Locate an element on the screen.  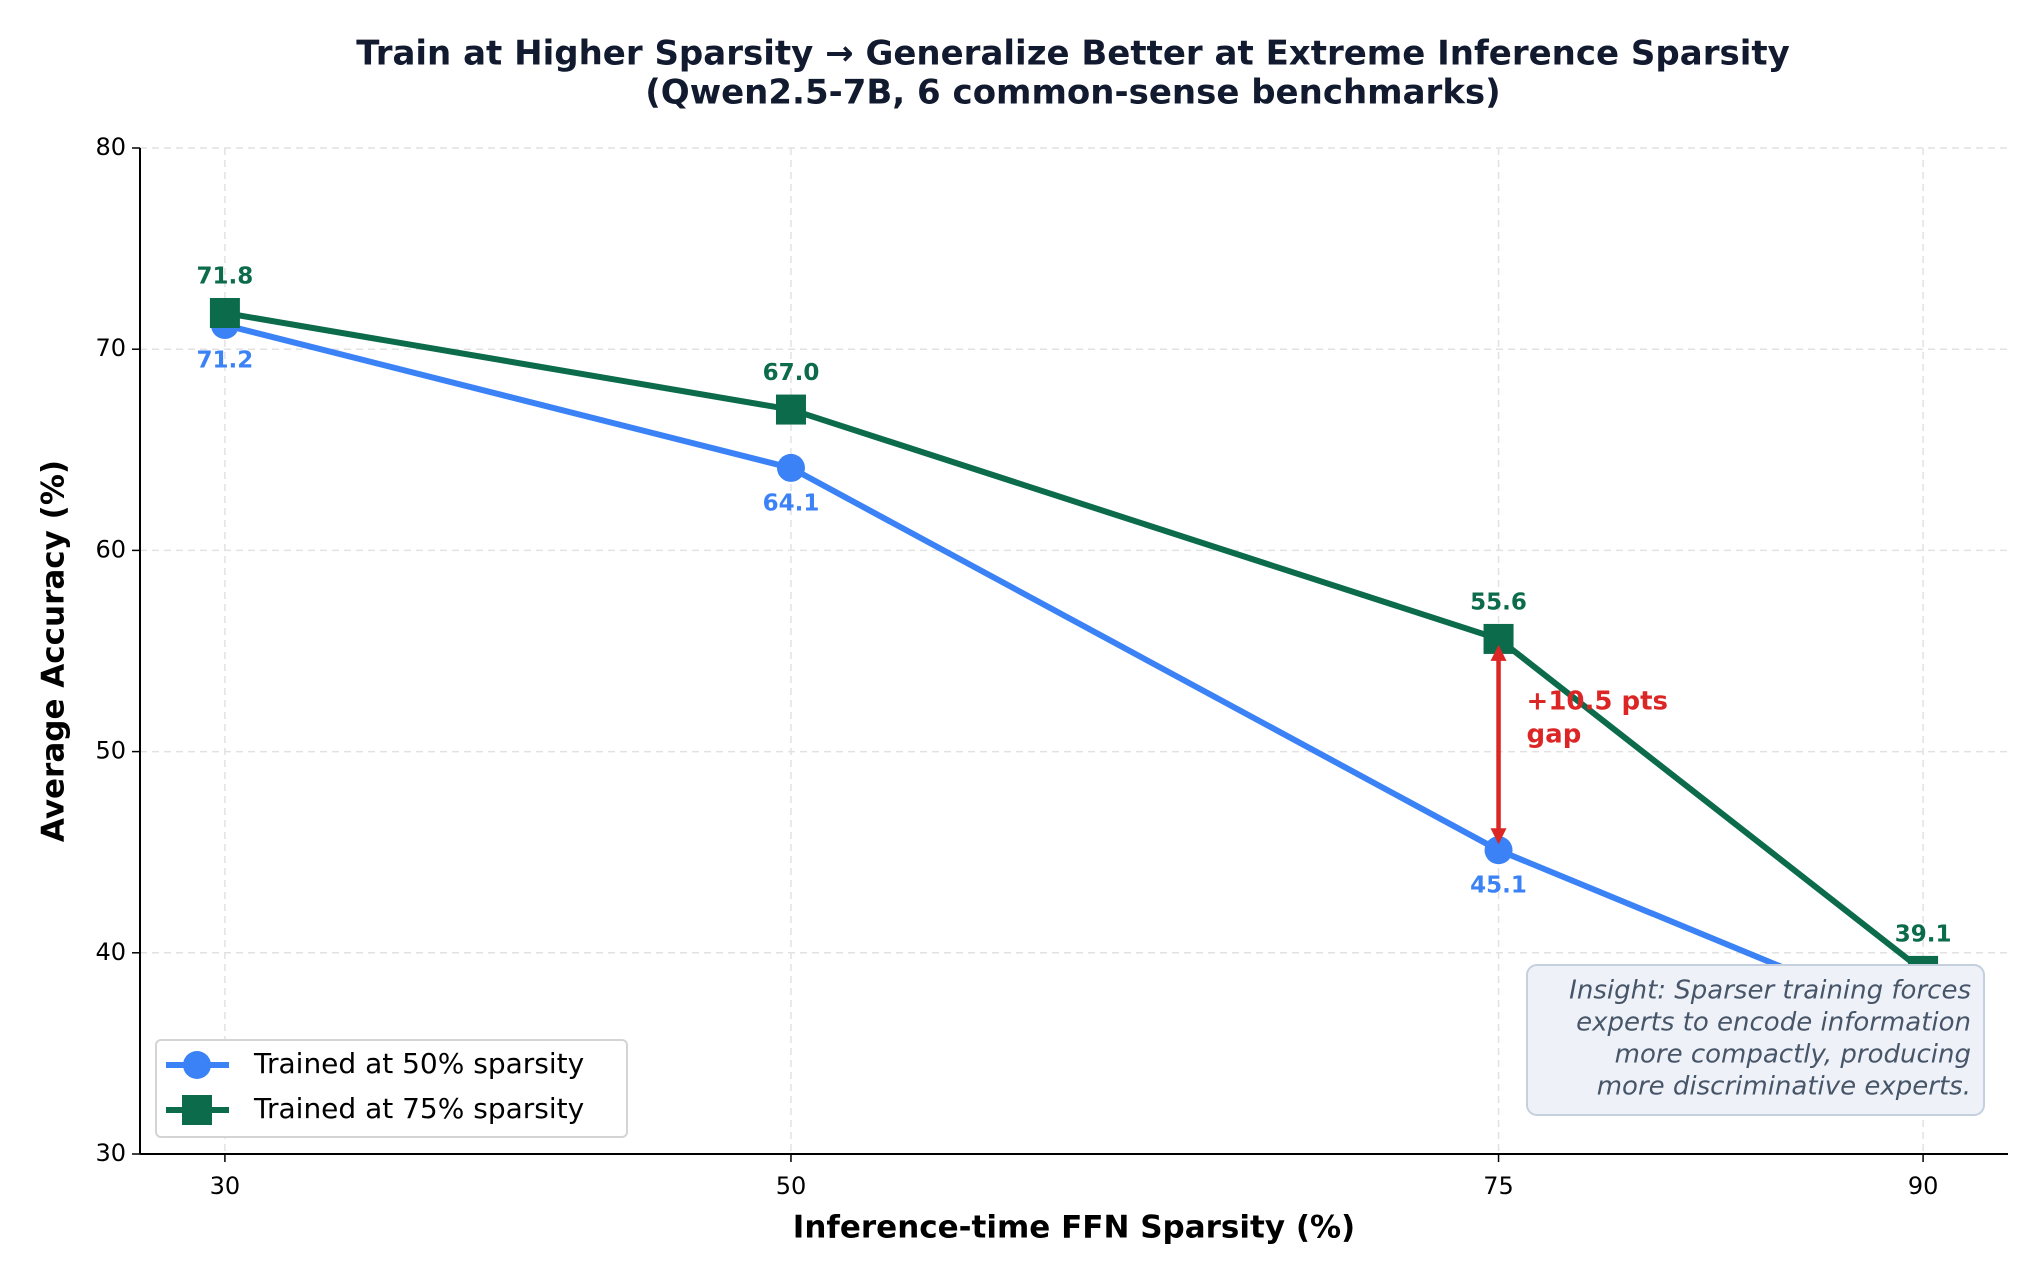
data-label: 64.1 is located at coordinates (791, 503).